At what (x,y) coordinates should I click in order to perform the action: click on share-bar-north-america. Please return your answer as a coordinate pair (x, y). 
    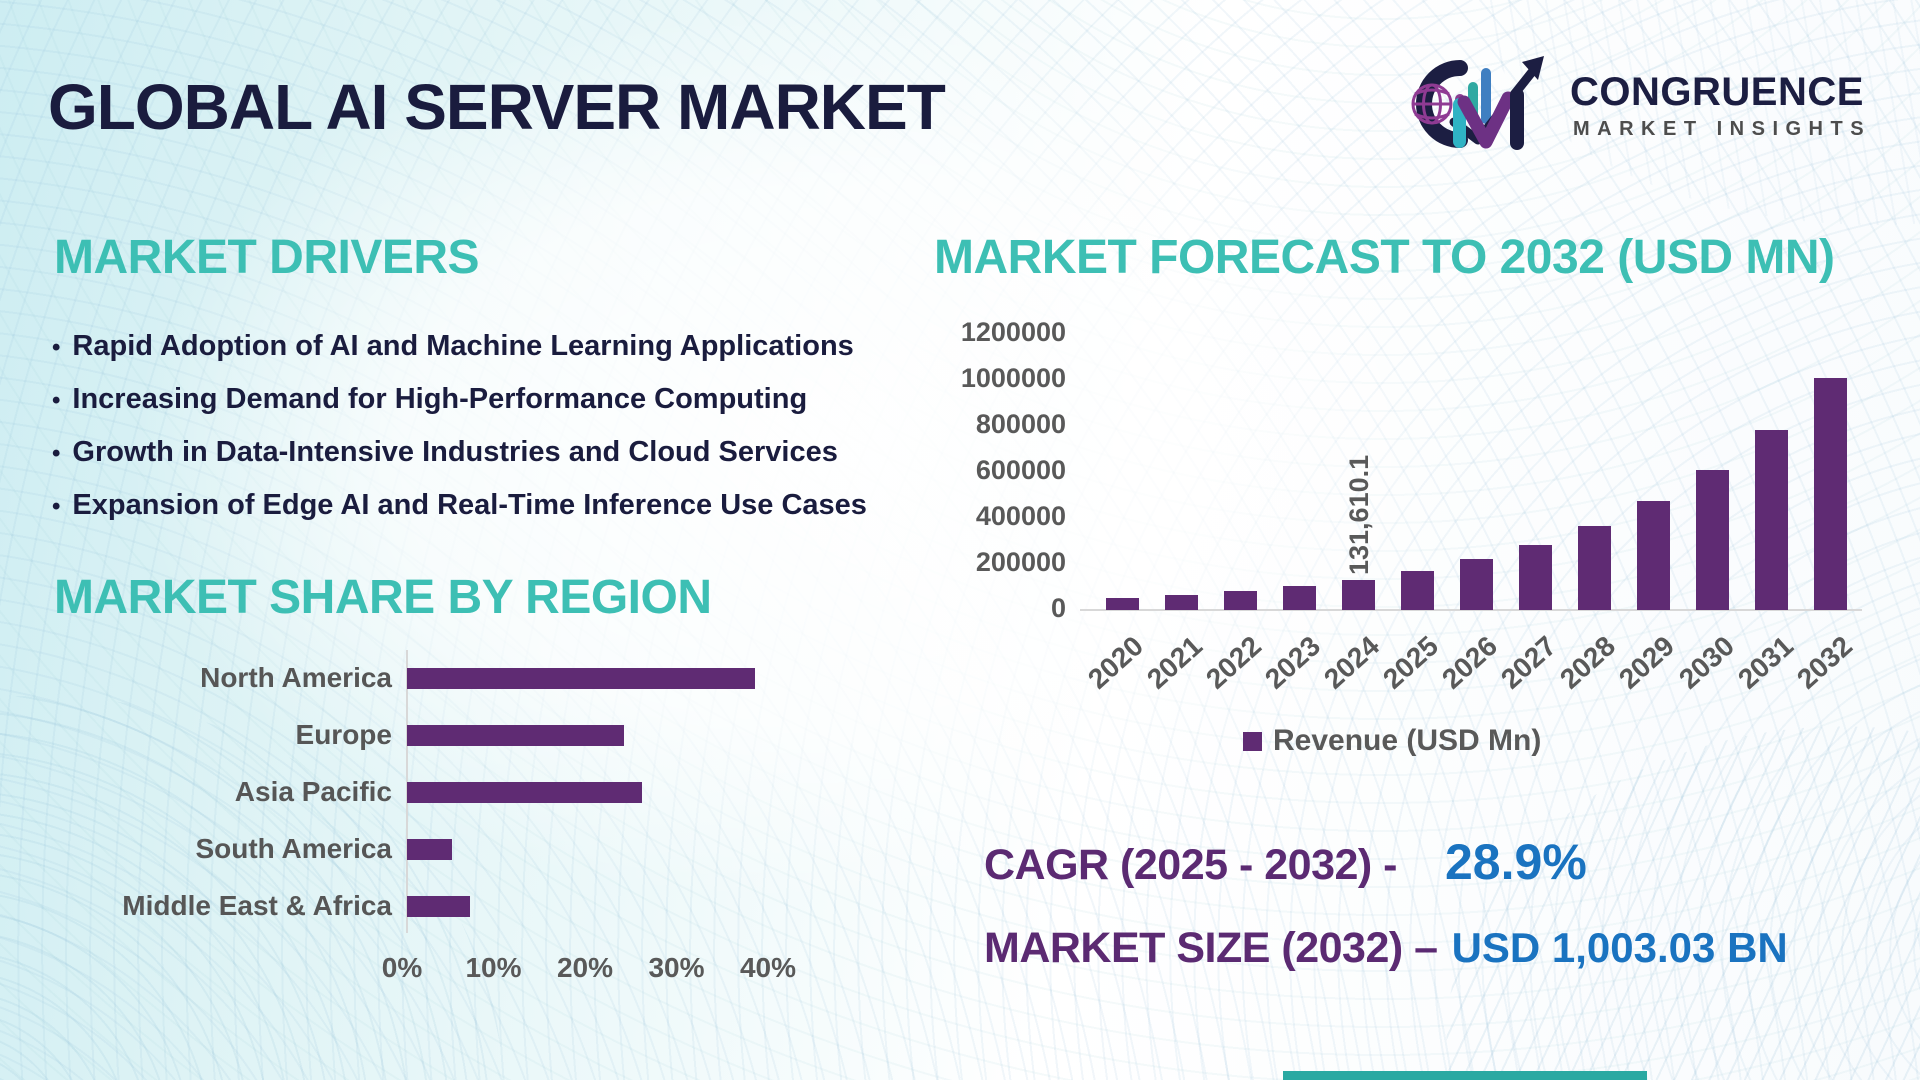
    Looking at the image, I should click on (581, 678).